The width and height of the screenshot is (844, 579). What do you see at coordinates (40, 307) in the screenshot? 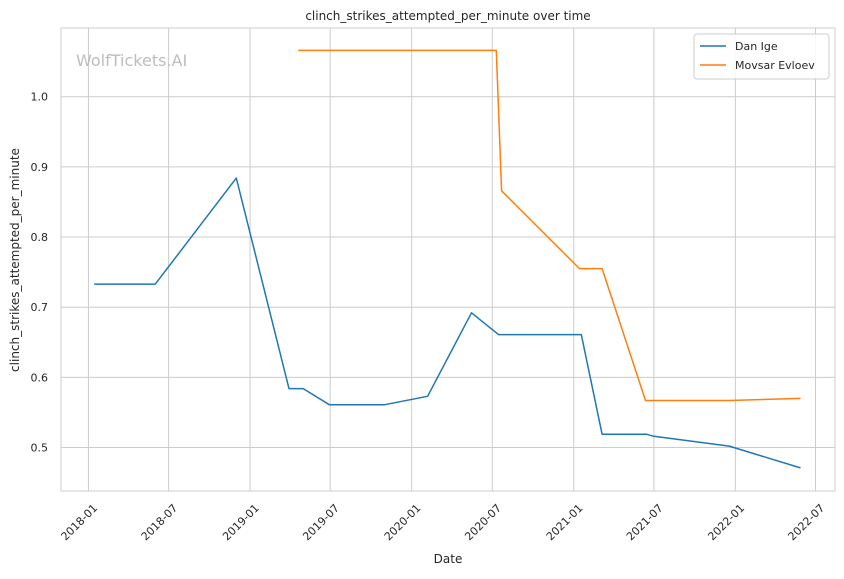
I see `y-tick-label: 0.7` at bounding box center [40, 307].